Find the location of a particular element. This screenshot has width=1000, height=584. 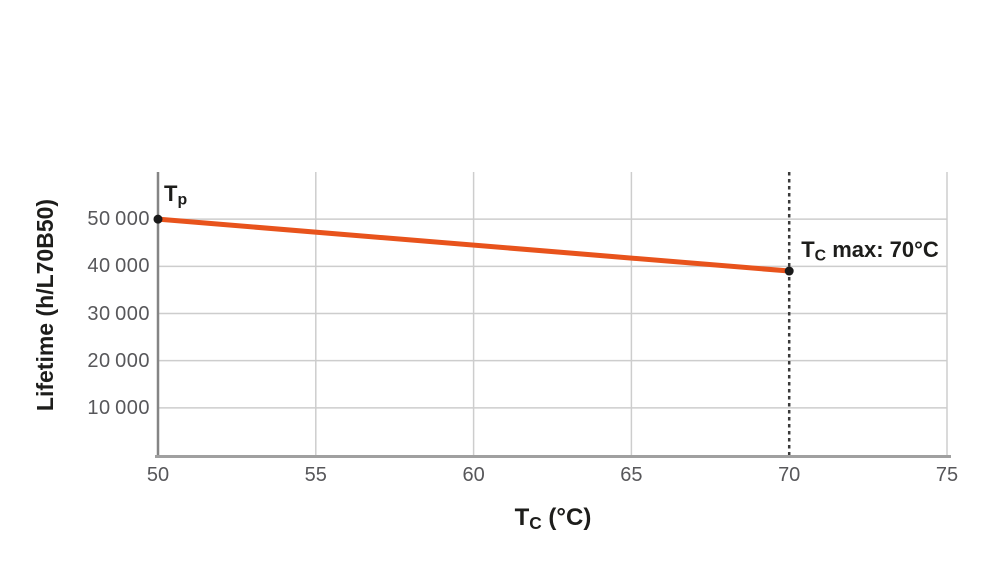

x-axis-title-symbol: T is located at coordinates (522, 517).